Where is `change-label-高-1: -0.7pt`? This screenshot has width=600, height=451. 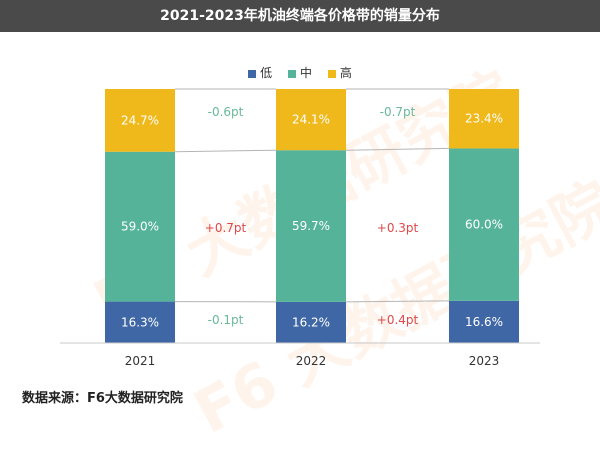 change-label-高-1: -0.7pt is located at coordinates (398, 112).